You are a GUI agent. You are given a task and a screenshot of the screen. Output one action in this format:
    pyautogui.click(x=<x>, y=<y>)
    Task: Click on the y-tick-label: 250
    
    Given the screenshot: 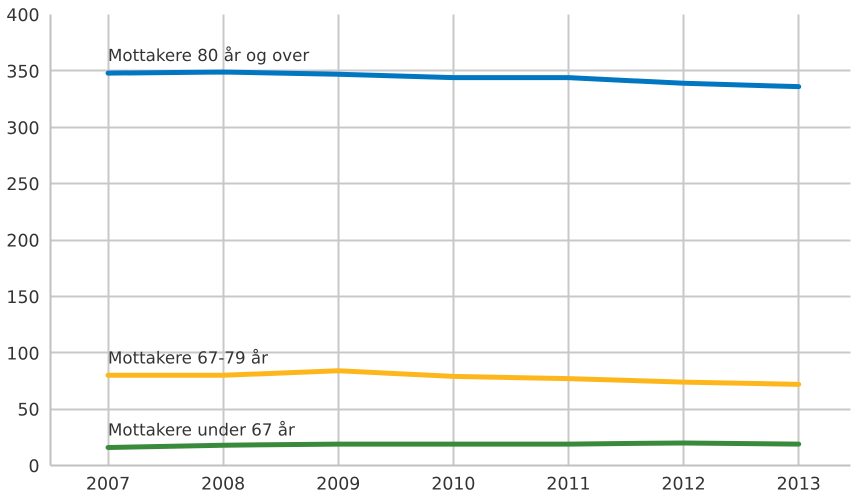 What is the action you would take?
    pyautogui.click(x=23, y=185)
    